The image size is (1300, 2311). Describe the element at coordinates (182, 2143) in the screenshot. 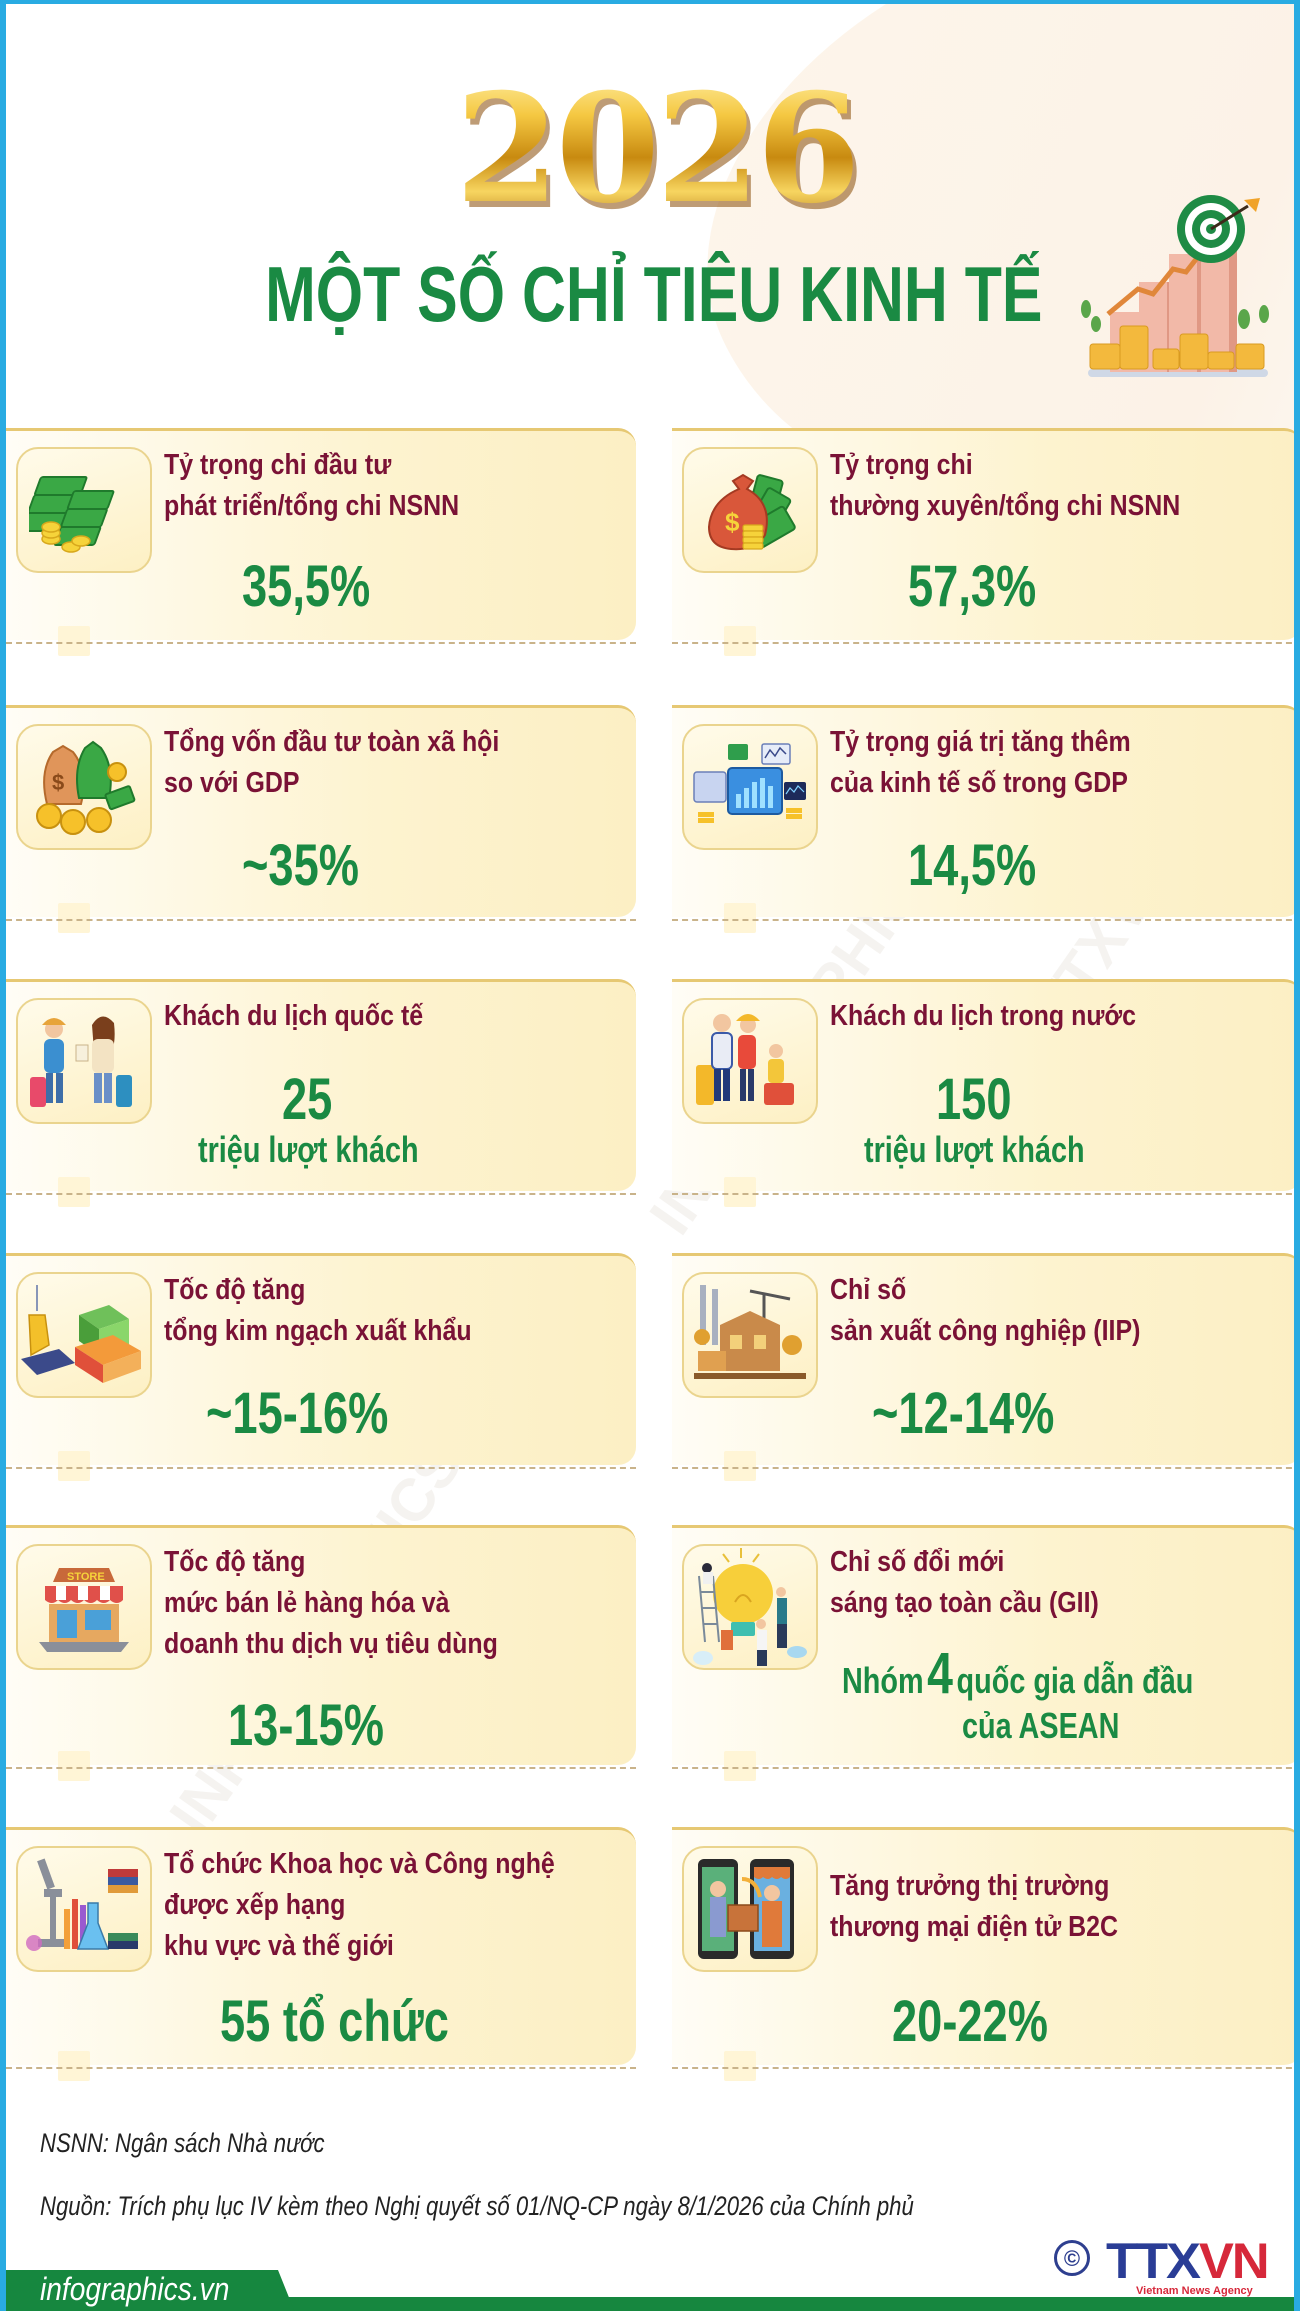

I see `abbreviation-note: NSNN: Ngân sách Nhà nước` at that location.